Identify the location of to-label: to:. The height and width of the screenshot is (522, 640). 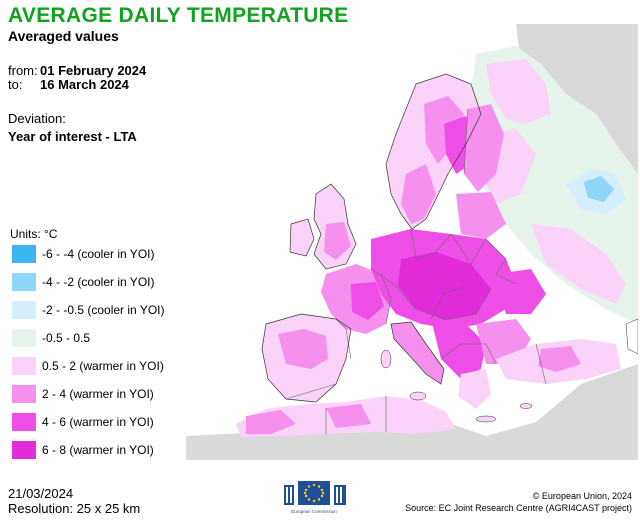
(15, 84).